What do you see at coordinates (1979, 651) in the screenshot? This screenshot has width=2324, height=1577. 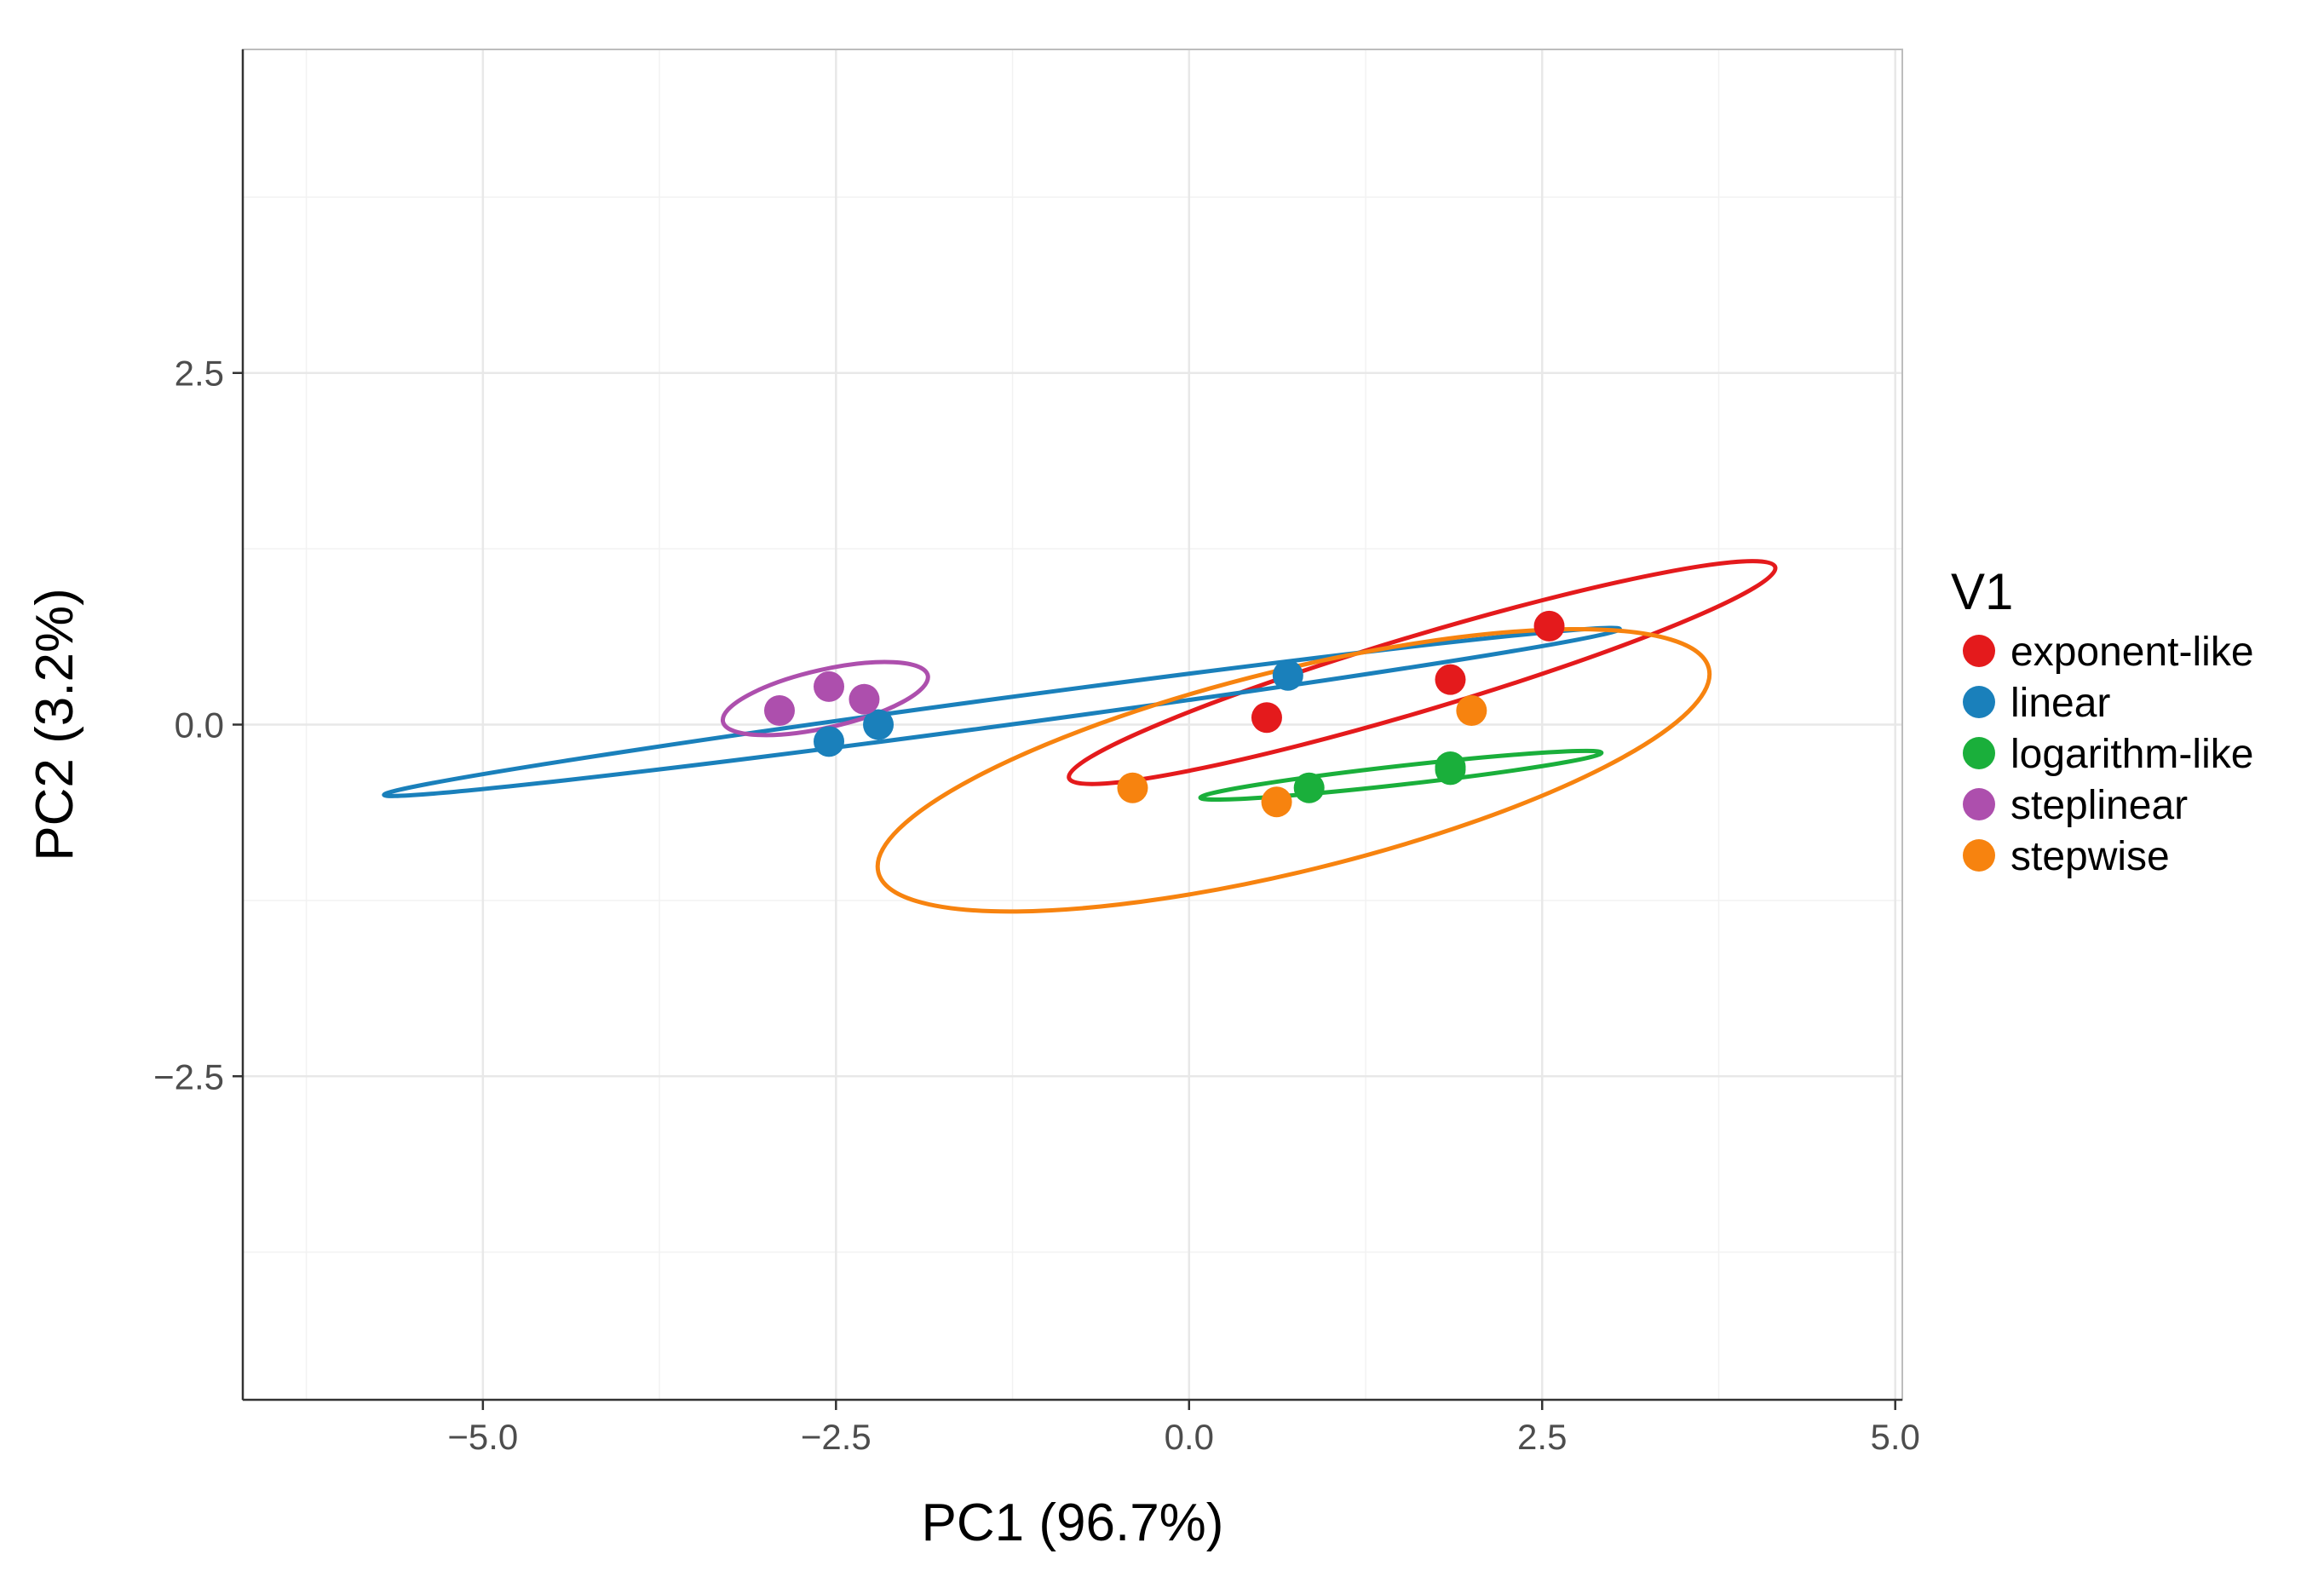 I see `legend-key-exponent-like` at bounding box center [1979, 651].